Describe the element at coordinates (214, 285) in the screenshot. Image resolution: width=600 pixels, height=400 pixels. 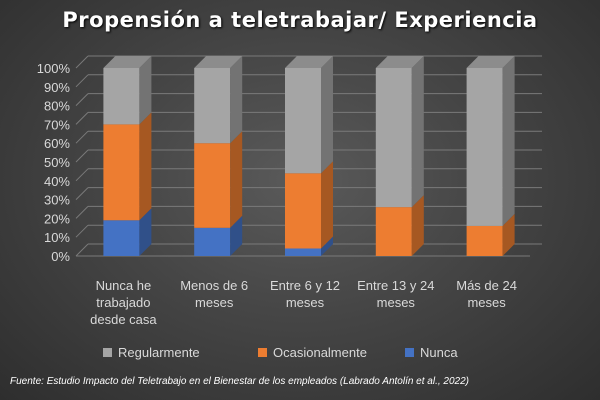
I see `x-tick-label: Menos de 6` at that location.